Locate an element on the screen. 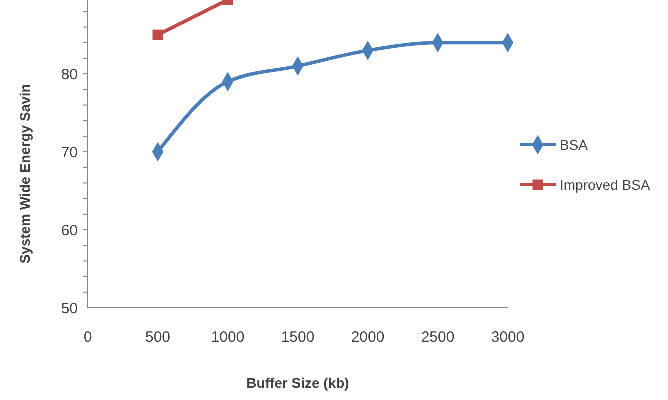  point is located at coordinates (158, 35).